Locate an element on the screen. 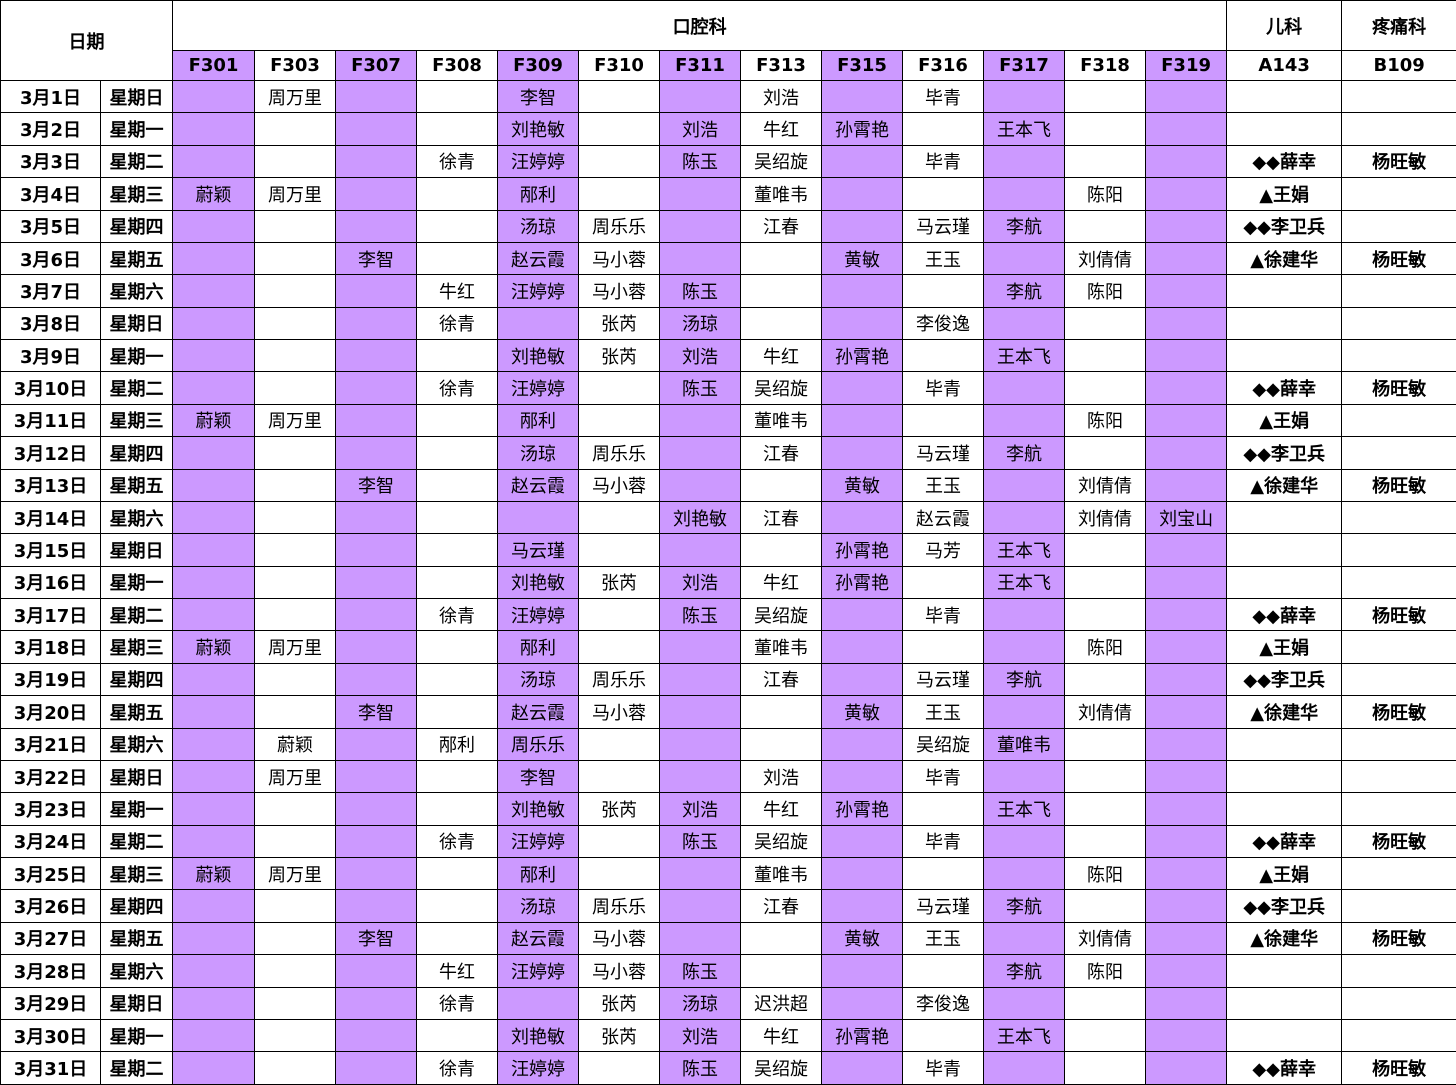 Image resolution: width=1456 pixels, height=1085 pixels. schedule-row: 3月1日星期日周万里李智刘浩毕青 is located at coordinates (728, 97).